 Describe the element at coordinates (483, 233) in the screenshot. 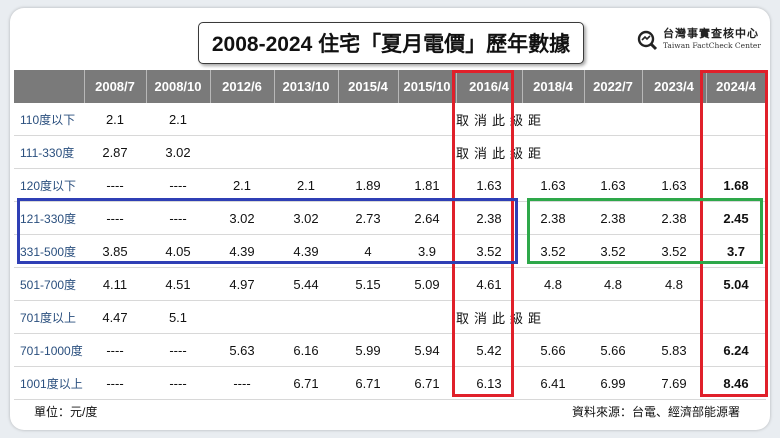

I see `highlight-2016-column` at that location.